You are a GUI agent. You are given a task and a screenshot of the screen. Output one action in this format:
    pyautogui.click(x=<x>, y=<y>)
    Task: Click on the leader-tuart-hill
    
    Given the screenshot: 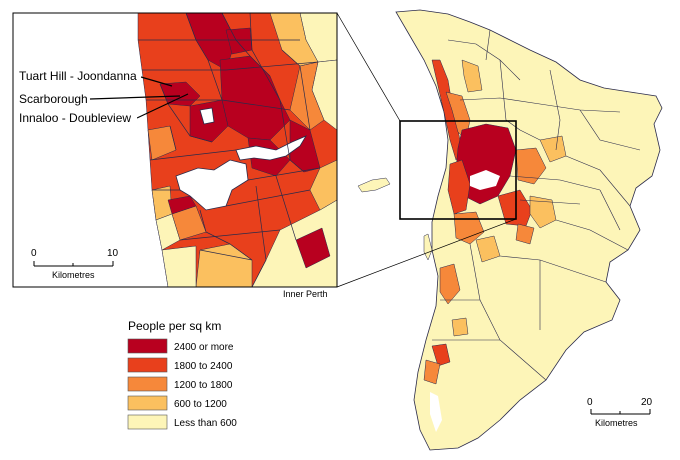 What is the action you would take?
    pyautogui.click(x=156, y=81)
    